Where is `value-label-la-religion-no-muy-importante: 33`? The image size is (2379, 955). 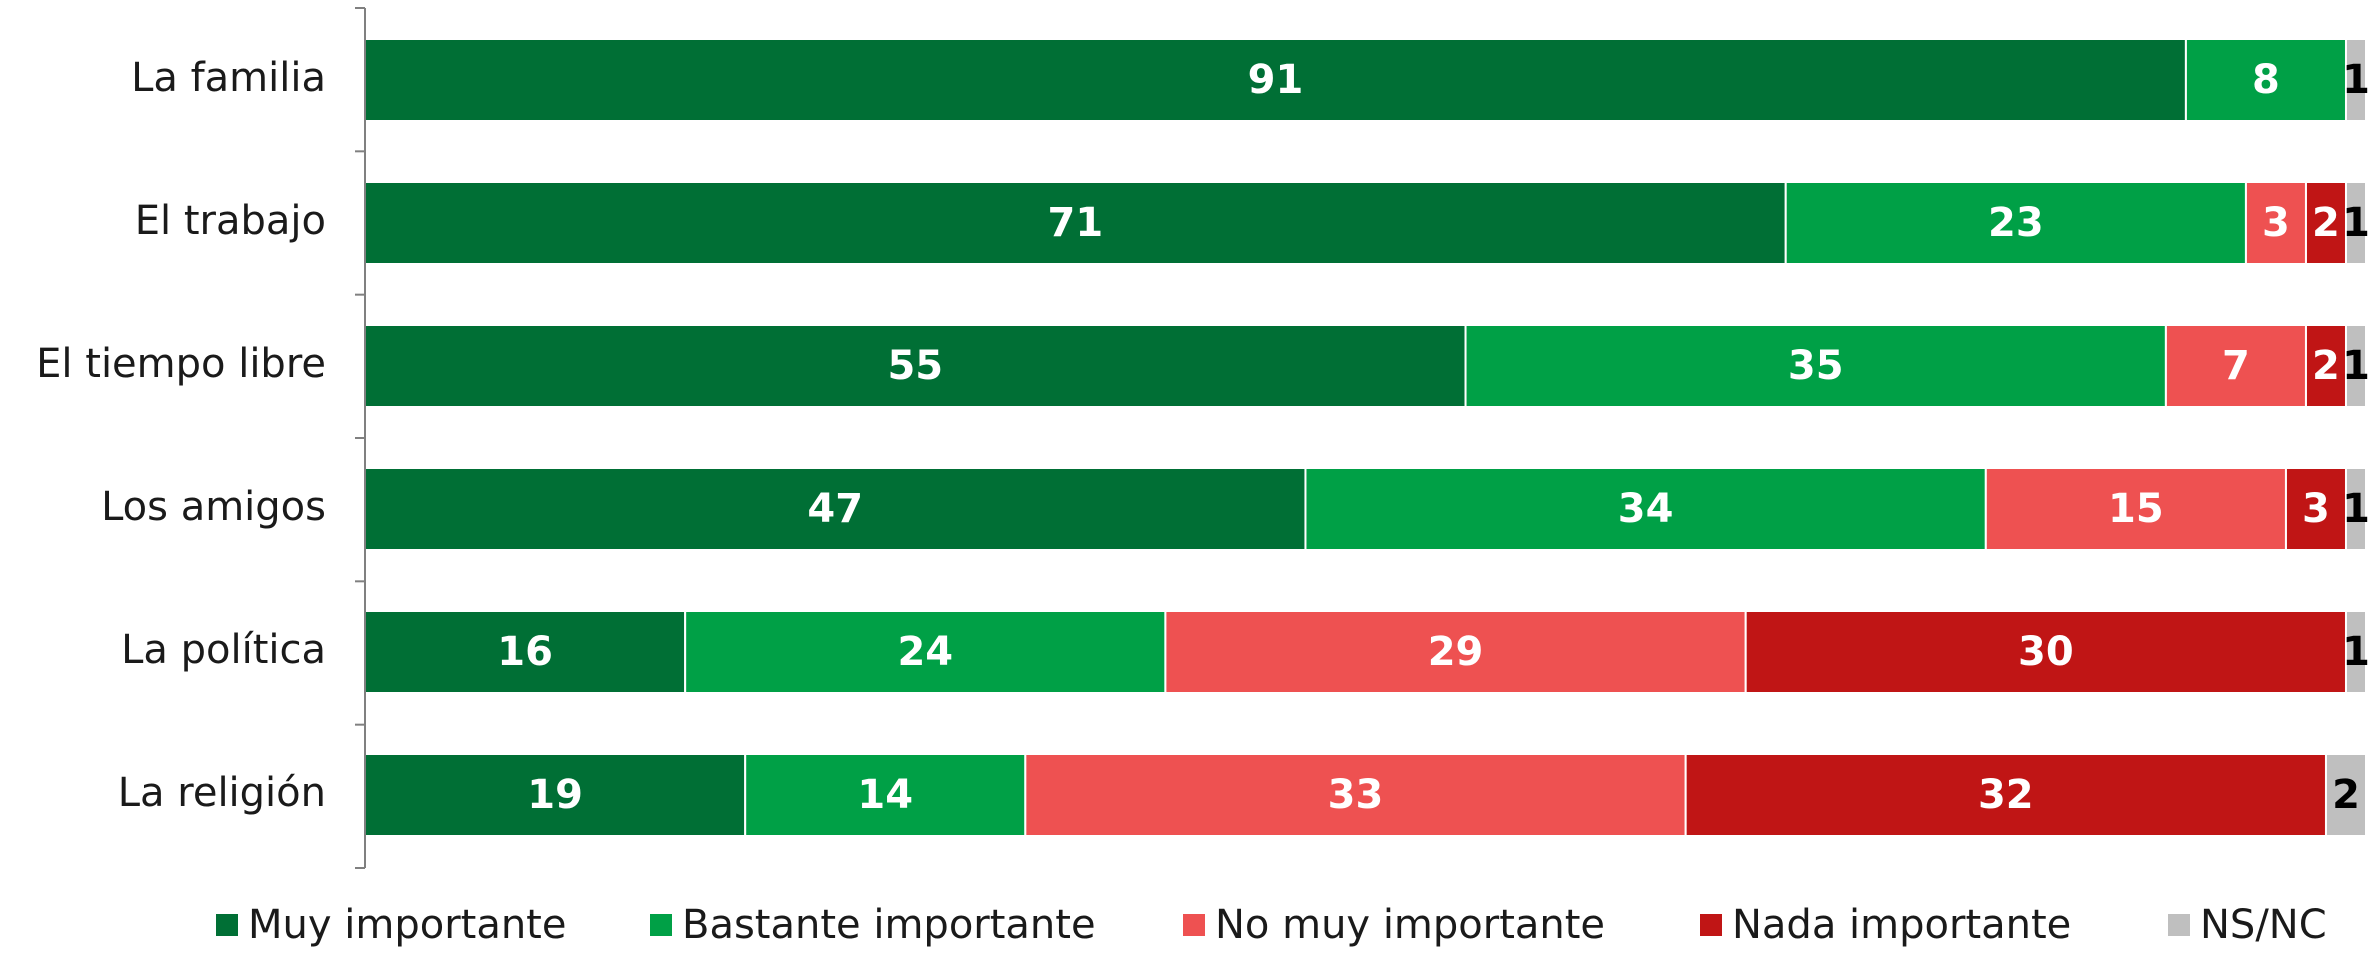 value-label-la-religion-no-muy-importante: 33 is located at coordinates (1356, 795).